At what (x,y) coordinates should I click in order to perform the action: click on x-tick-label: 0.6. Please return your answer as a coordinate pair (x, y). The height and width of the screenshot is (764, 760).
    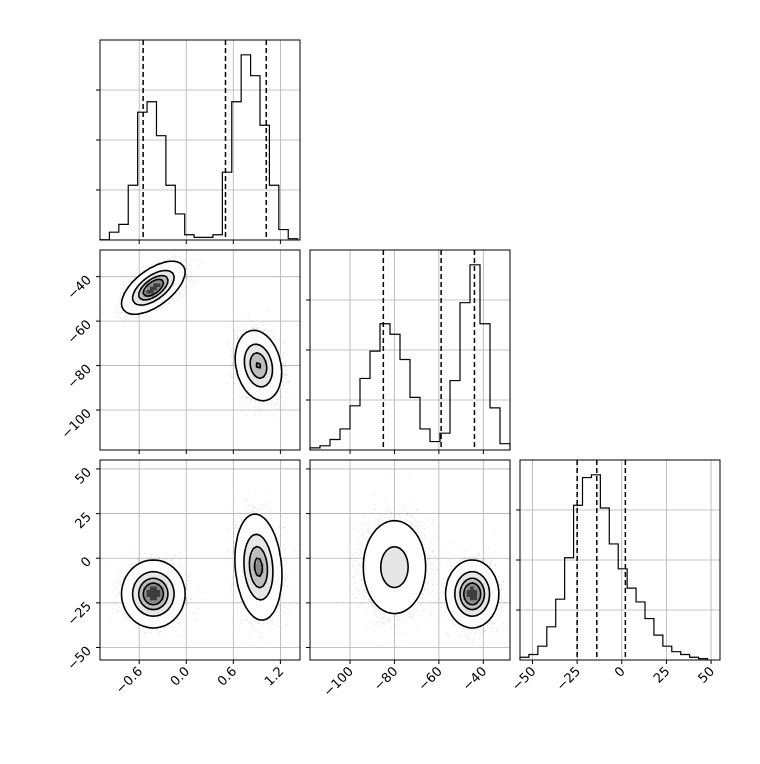
    Looking at the image, I should click on (227, 676).